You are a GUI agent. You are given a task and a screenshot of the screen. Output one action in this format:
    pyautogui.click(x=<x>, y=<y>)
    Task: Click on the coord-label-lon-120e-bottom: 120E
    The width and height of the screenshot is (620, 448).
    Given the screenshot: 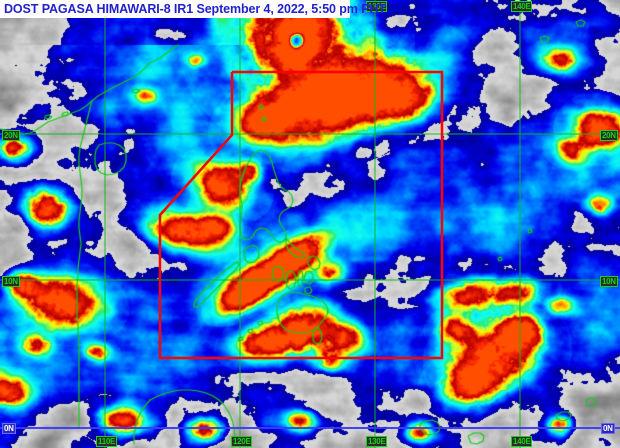 What is the action you would take?
    pyautogui.click(x=242, y=441)
    